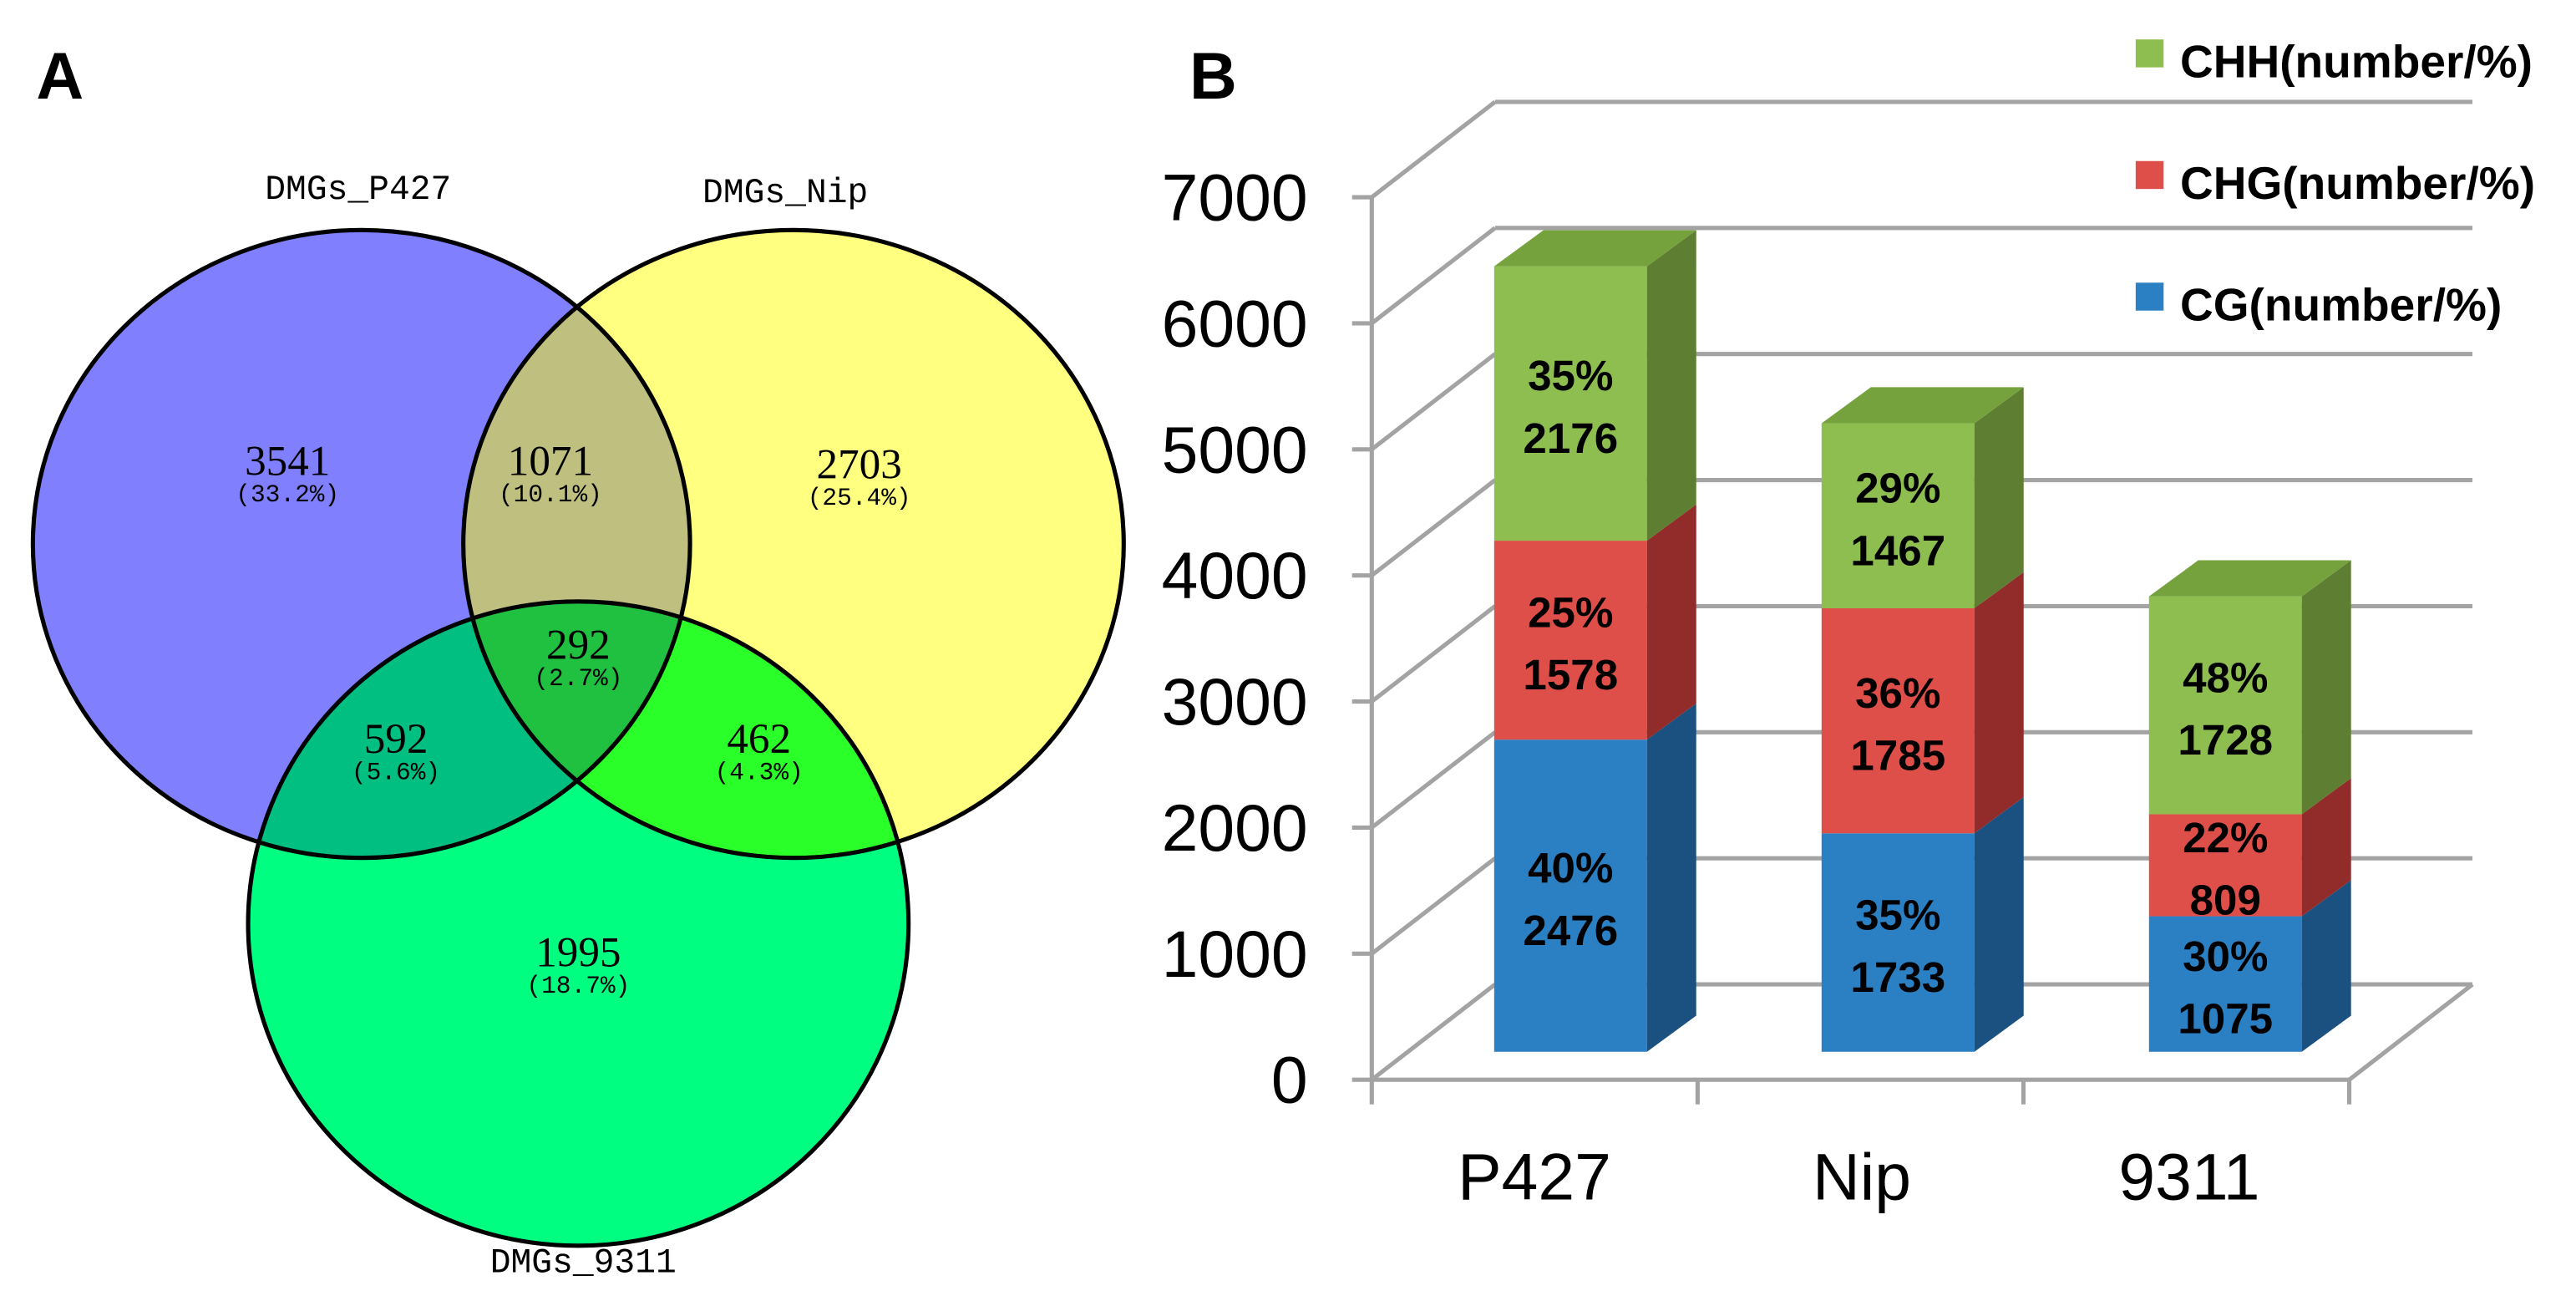 The width and height of the screenshot is (2576, 1296). What do you see at coordinates (1570, 438) in the screenshot?
I see `bar-p427-chh-value-label: 2176` at bounding box center [1570, 438].